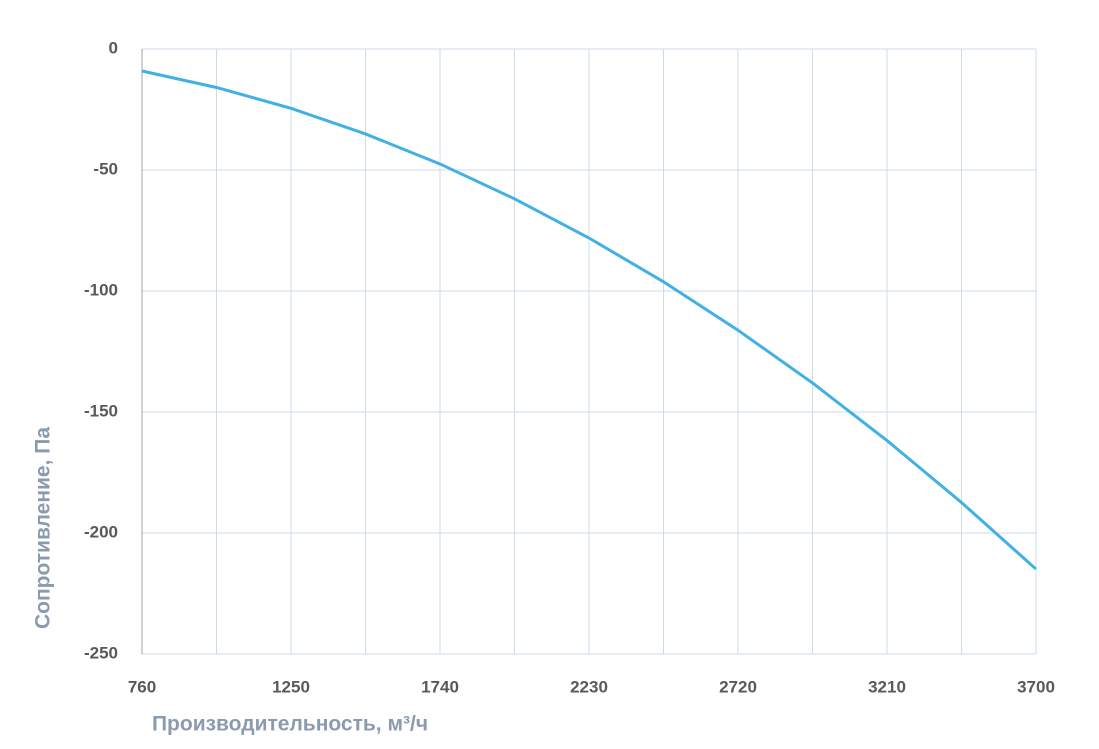 This screenshot has width=1099, height=749. Describe the element at coordinates (113, 47) in the screenshot. I see `y-tick-label: 0` at that location.